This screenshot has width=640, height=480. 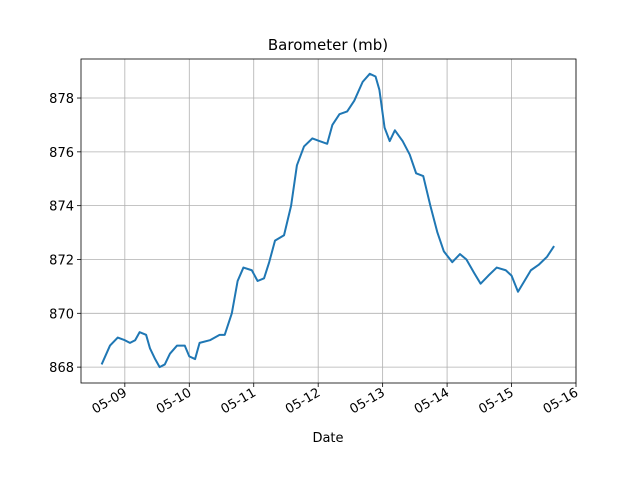 I want to click on x-tick-label: 05-12, so click(x=303, y=401).